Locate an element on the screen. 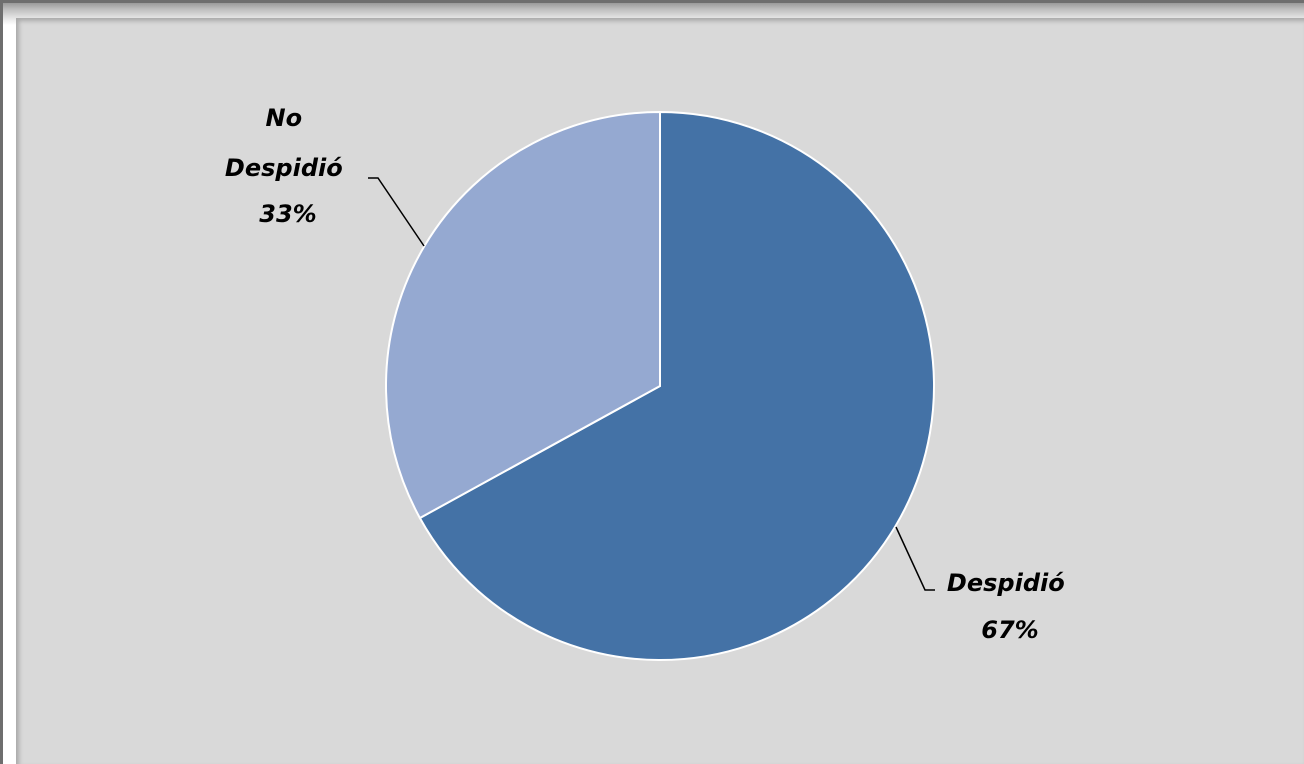 The height and width of the screenshot is (764, 1304). data-label-no-despidio-line1: No is located at coordinates (284, 118).